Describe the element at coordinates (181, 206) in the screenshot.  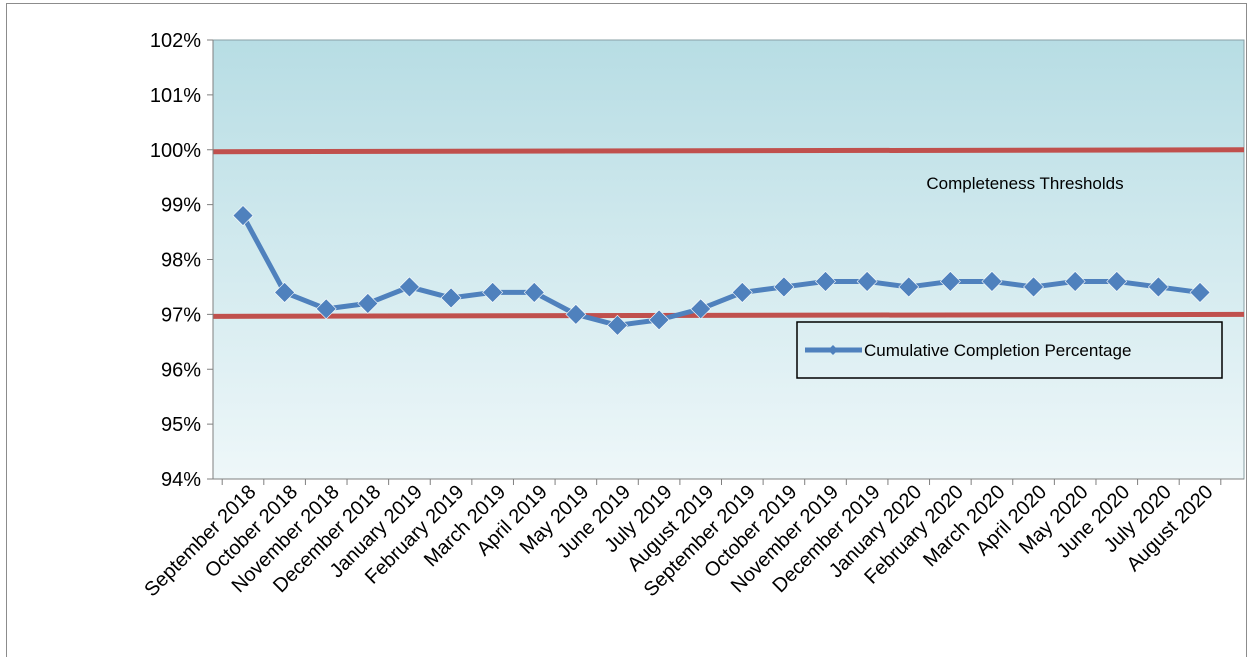
I see `y-tick-label: 99%` at that location.